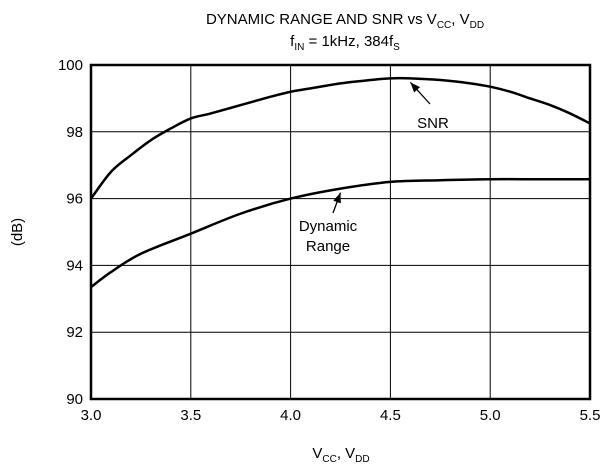  I want to click on y-axis-label: (dB), so click(17, 232).